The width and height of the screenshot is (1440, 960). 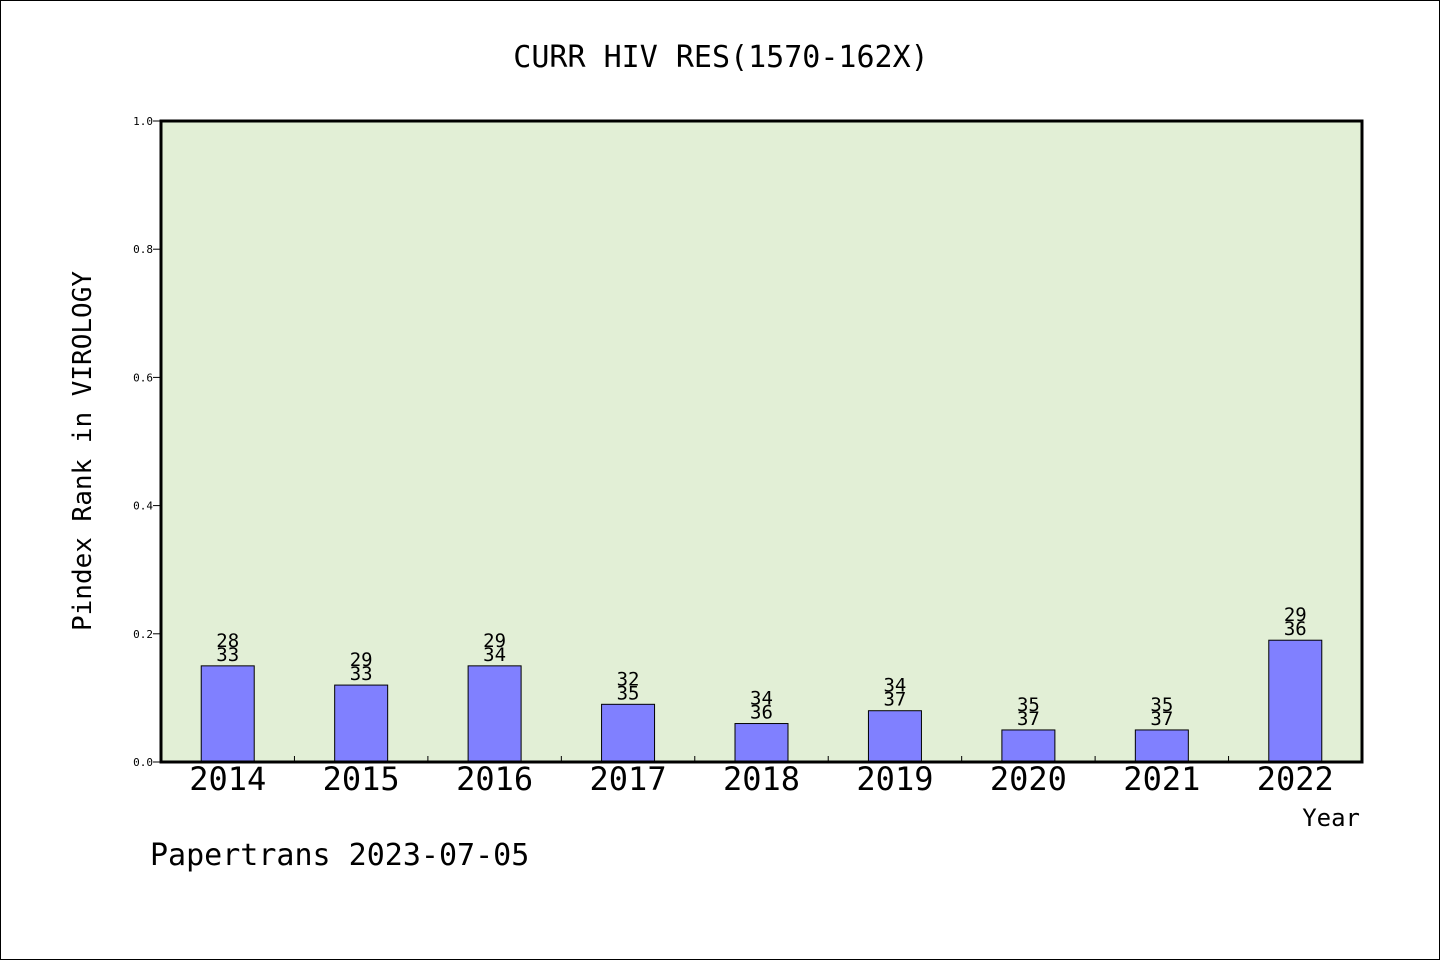 I want to click on y-tick-label: 0.2, so click(x=143, y=634).